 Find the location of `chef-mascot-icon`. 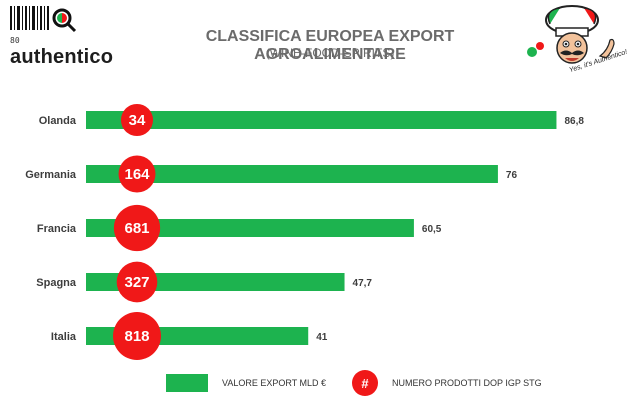

chef-mascot-icon is located at coordinates (571, 34).